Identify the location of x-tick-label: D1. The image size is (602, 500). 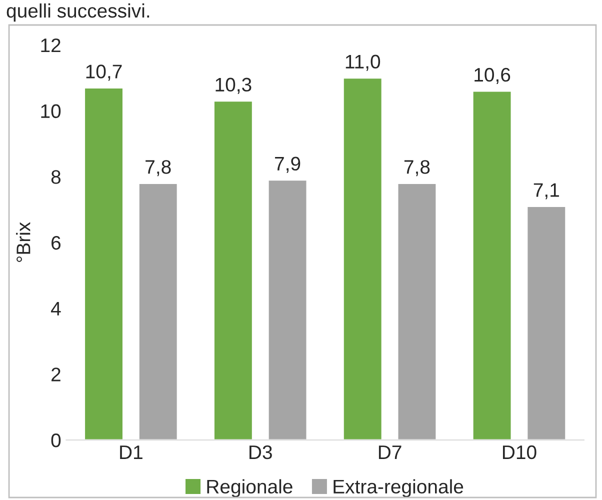
(131, 452).